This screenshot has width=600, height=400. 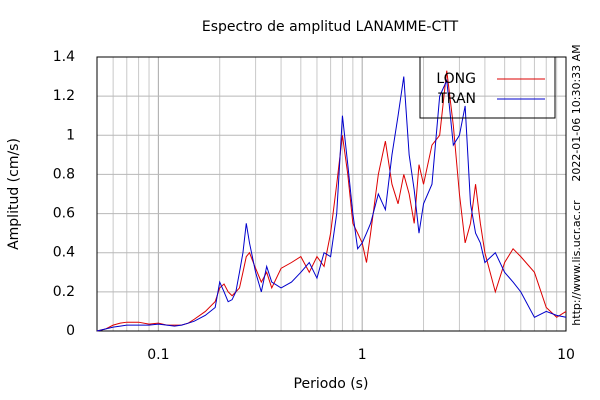 What do you see at coordinates (331, 384) in the screenshot?
I see `x-axis-label: Periodo (s)` at bounding box center [331, 384].